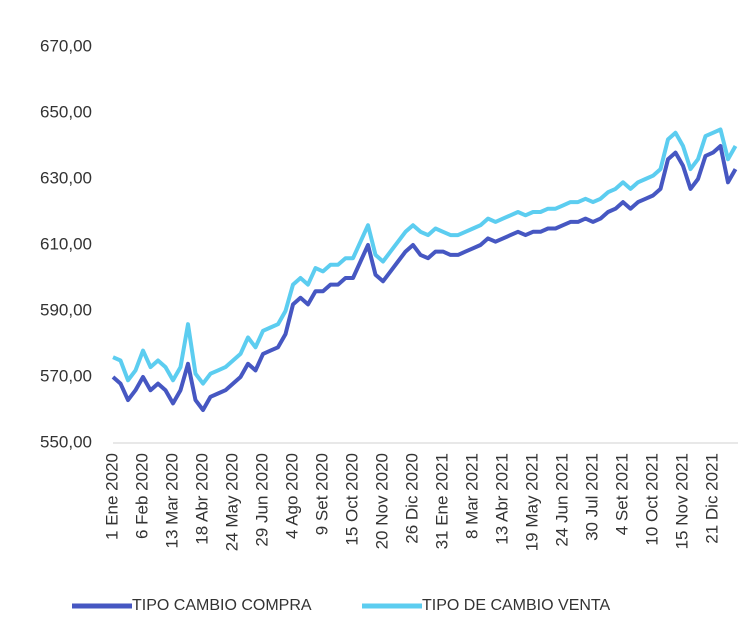 The image size is (744, 618). Describe the element at coordinates (66, 243) in the screenshot. I see `y-tick-label: 610,00` at that location.